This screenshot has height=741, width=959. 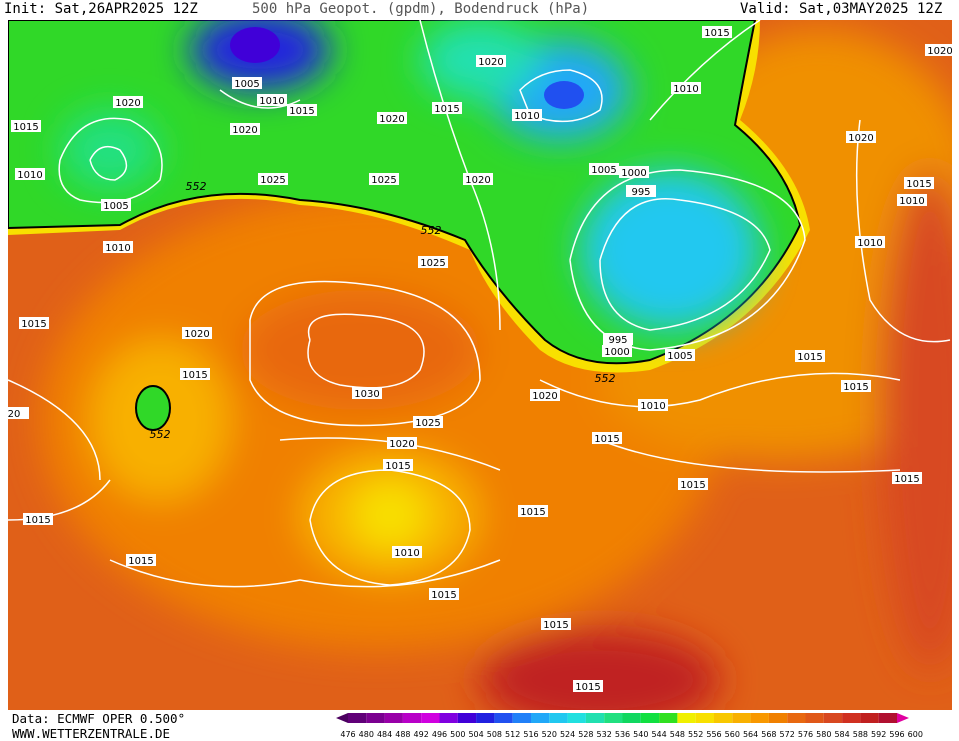 What do you see at coordinates (604, 734) in the screenshot?
I see `scale-label: 532` at bounding box center [604, 734].